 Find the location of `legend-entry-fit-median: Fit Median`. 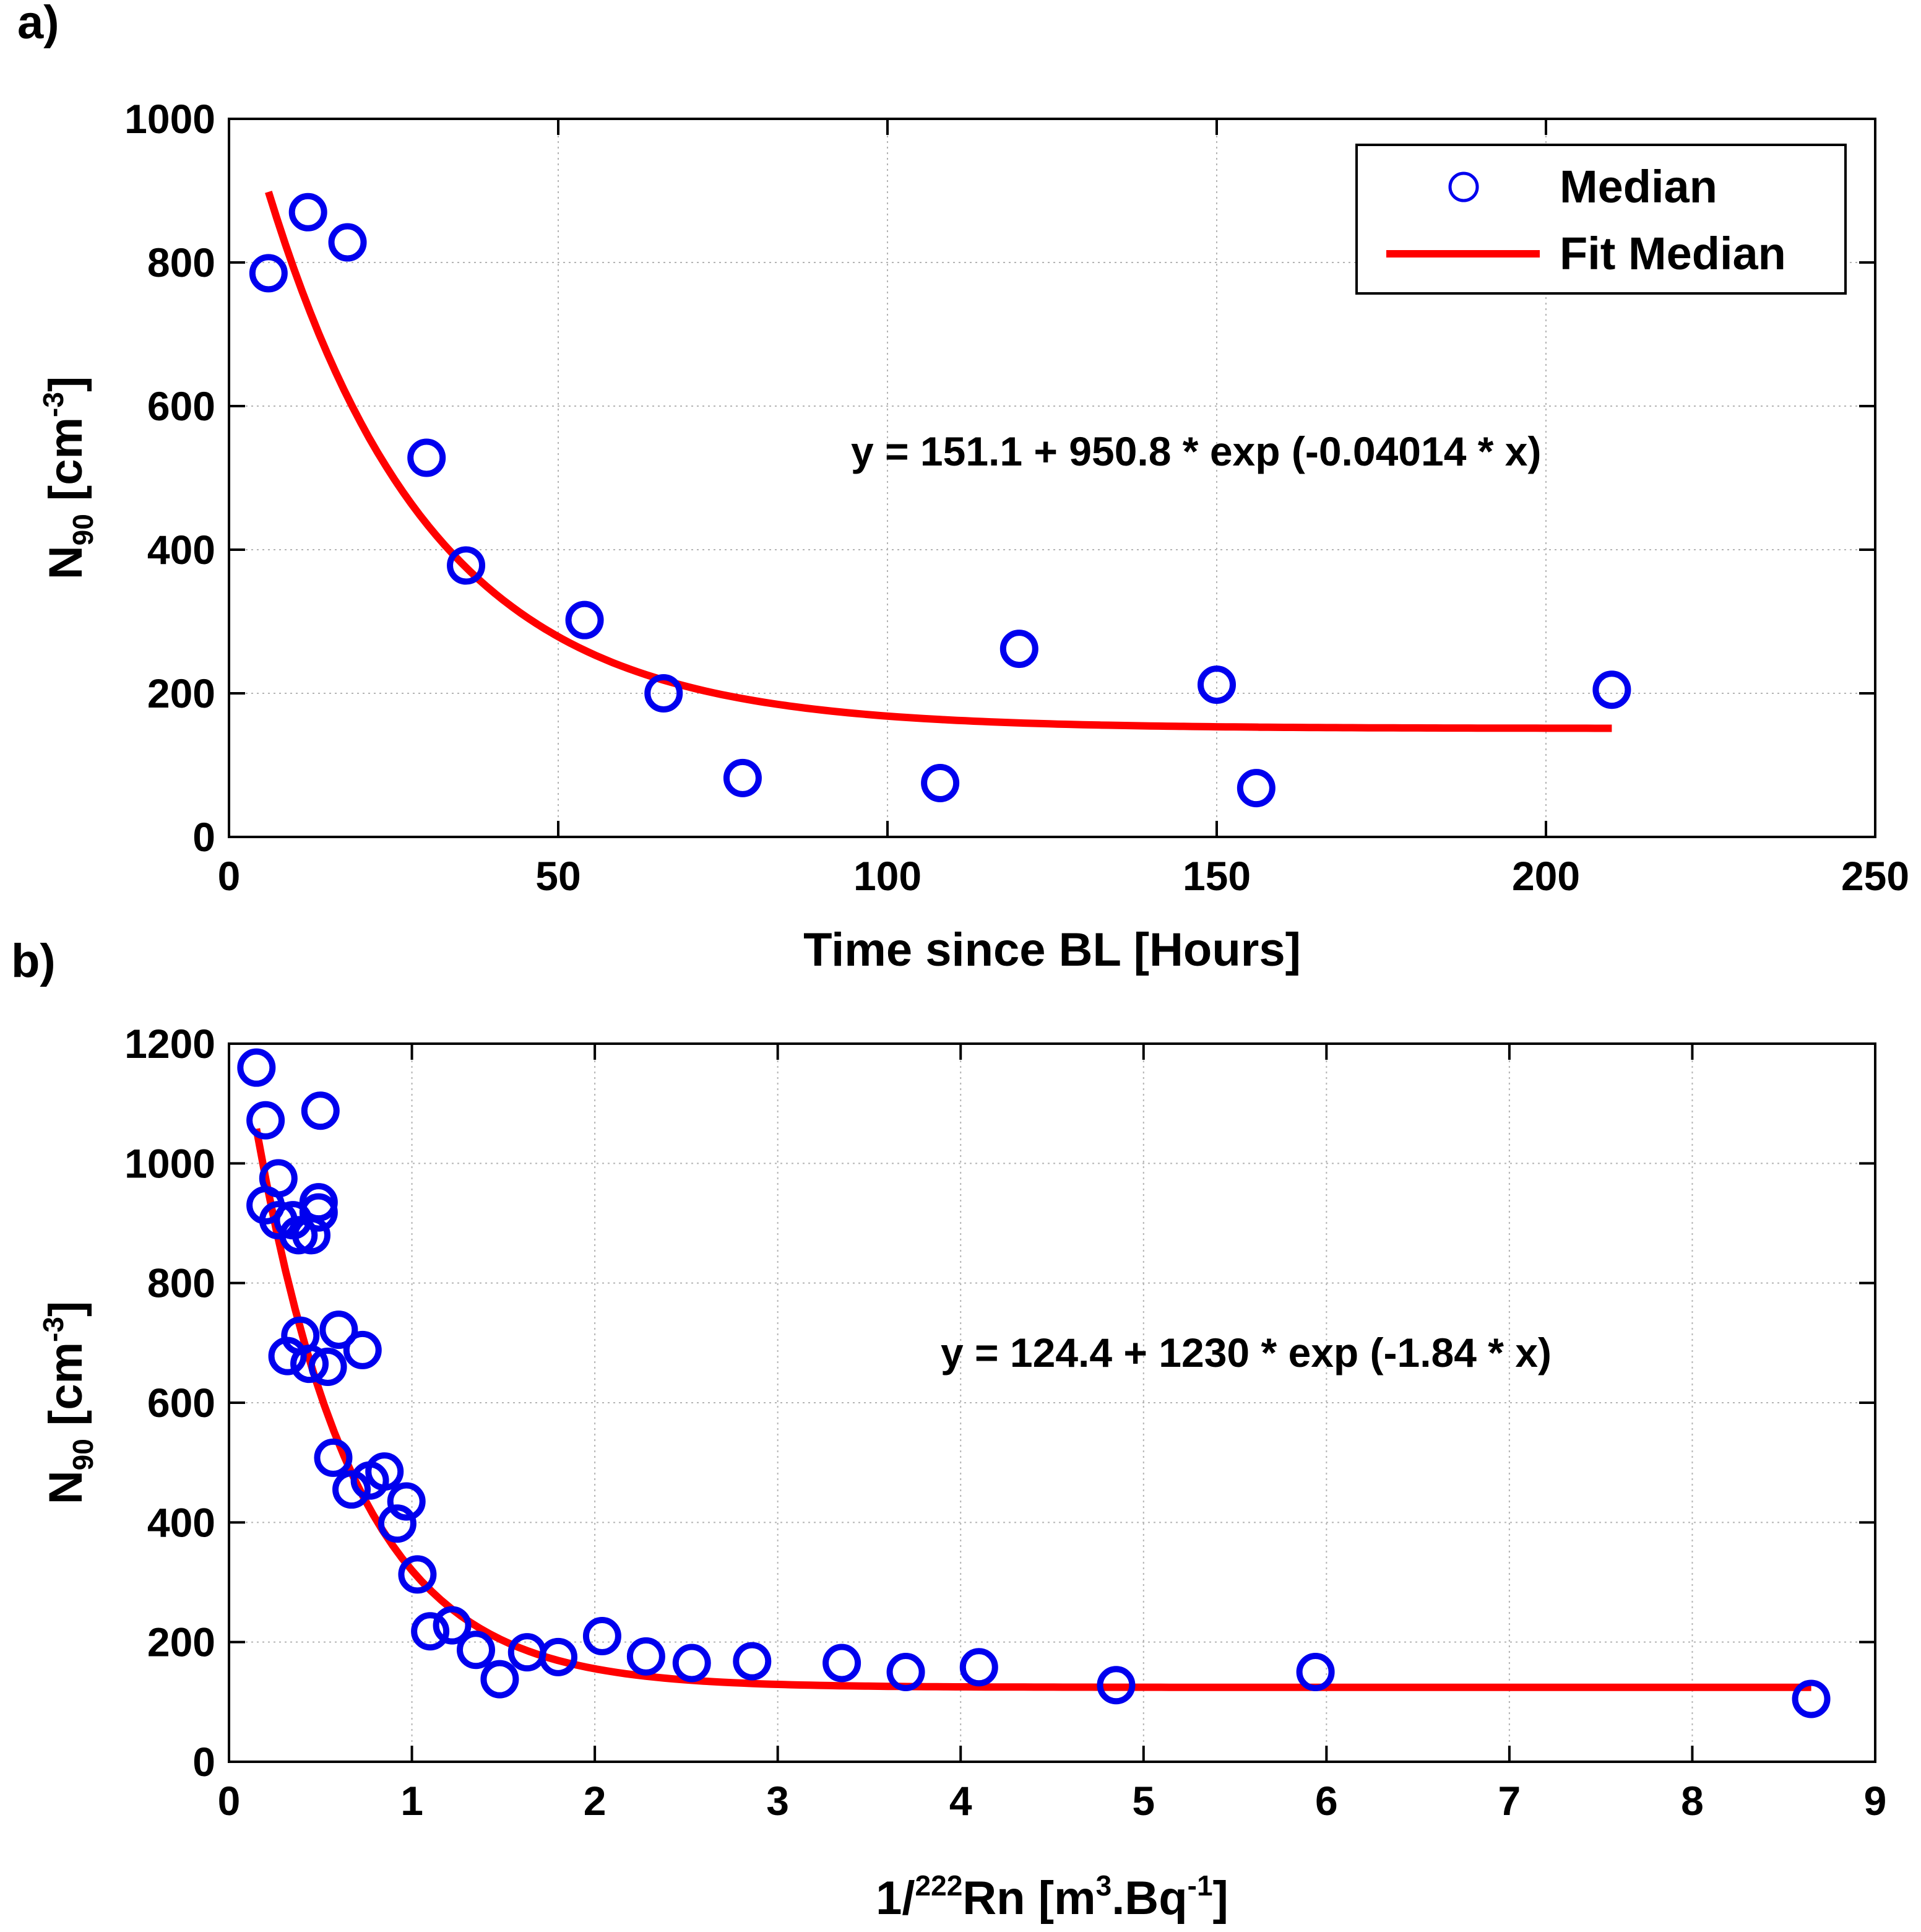

legend-entry-fit-median: Fit Median is located at coordinates (1673, 254).